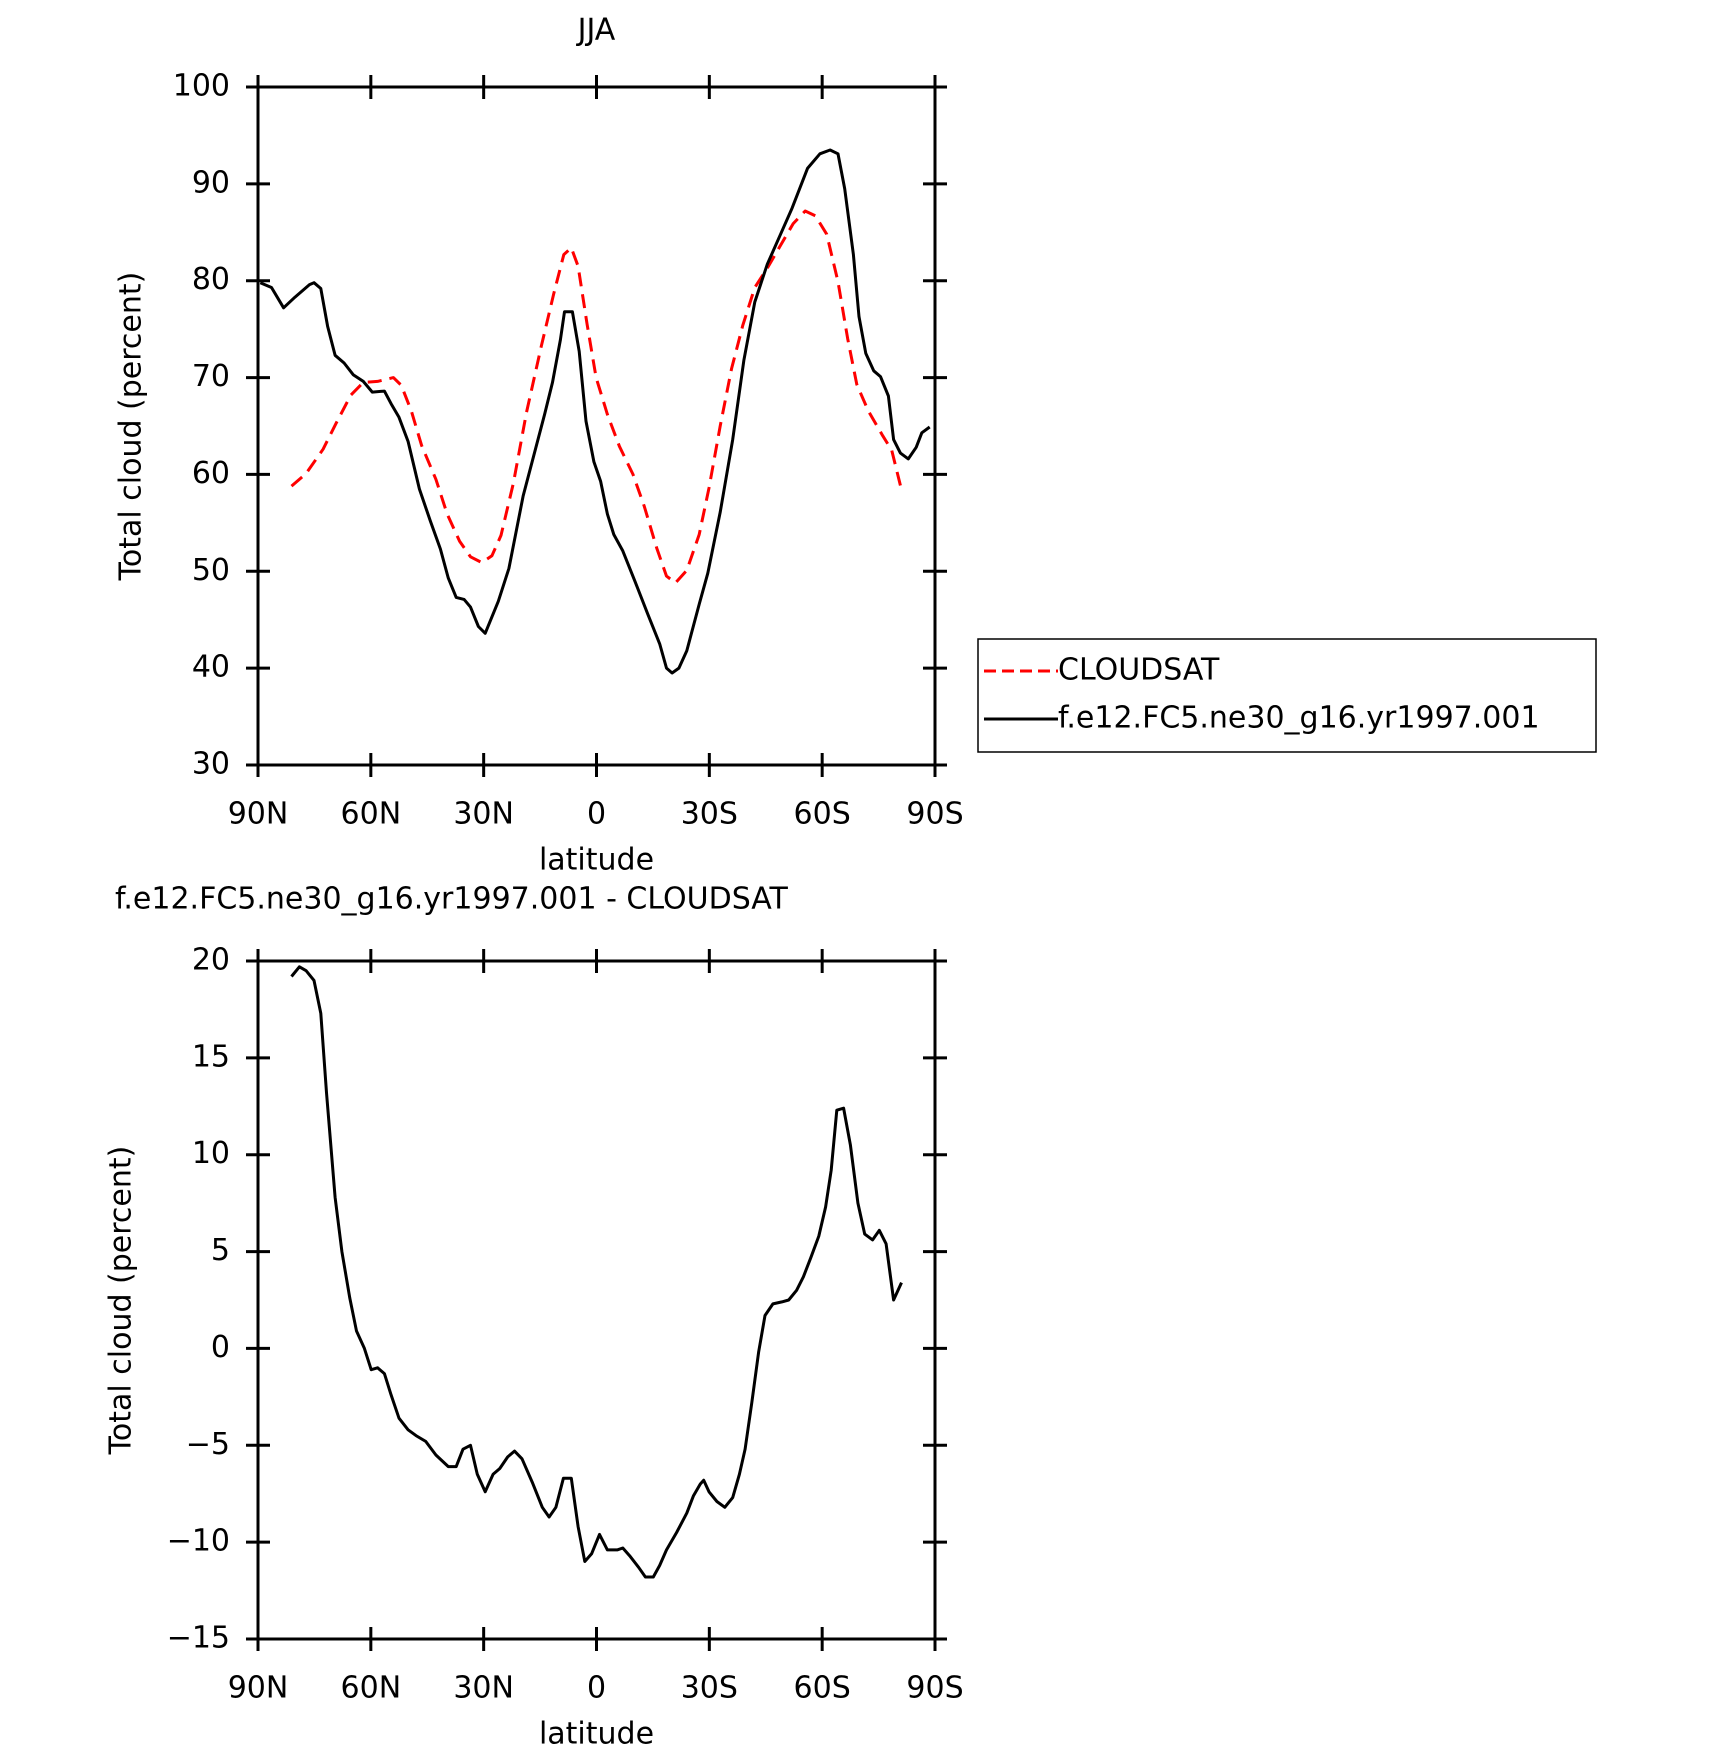 Image resolution: width=1710 pixels, height=1762 pixels. Describe the element at coordinates (211, 473) in the screenshot. I see `y-tick-label: 60` at that location.